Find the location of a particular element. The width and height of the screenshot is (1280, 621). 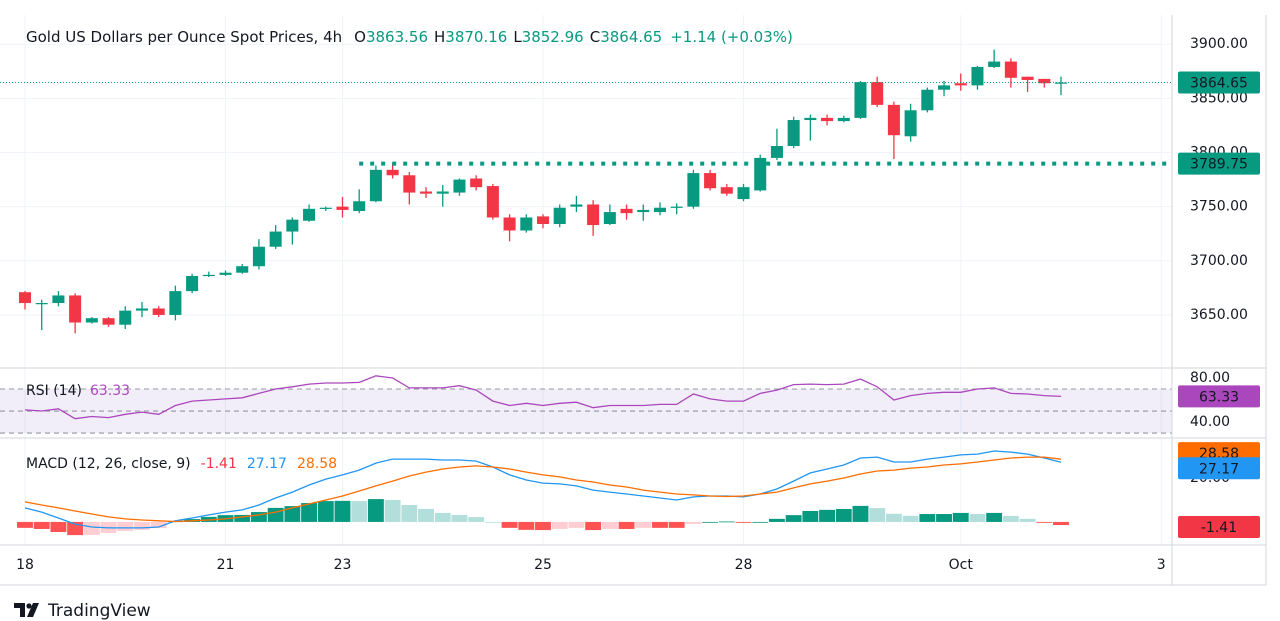

histogram-value-label-box is located at coordinates (1219, 527).